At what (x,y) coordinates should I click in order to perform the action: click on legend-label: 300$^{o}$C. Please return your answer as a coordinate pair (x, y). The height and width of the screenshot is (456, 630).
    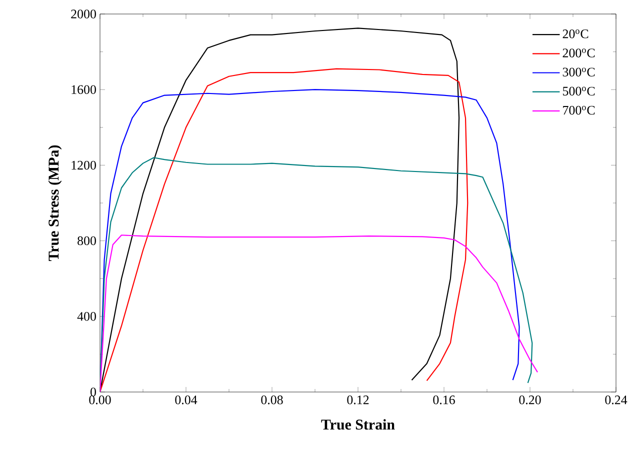
    Looking at the image, I should click on (578, 72).